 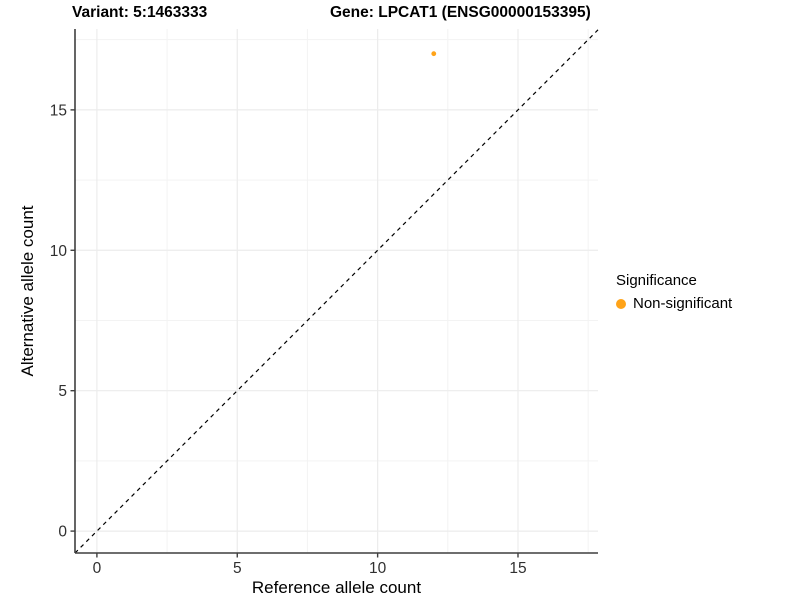 What do you see at coordinates (460, 12) in the screenshot?
I see `gene-title: Gene: LPCAT1 (ENSG00000153395)` at bounding box center [460, 12].